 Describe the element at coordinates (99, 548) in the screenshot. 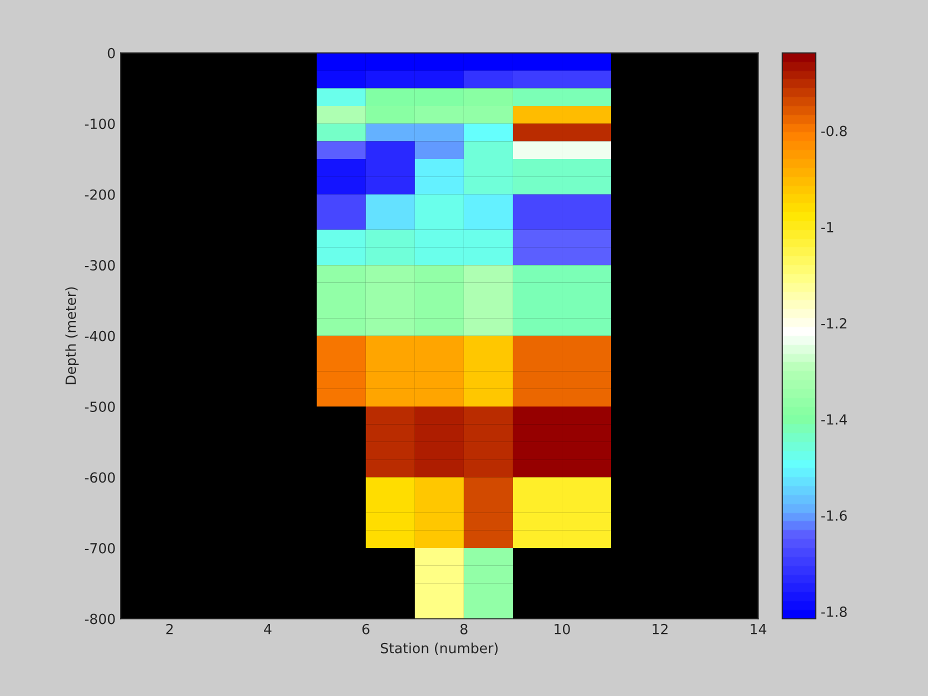

I see `y-tick-label: -700` at that location.